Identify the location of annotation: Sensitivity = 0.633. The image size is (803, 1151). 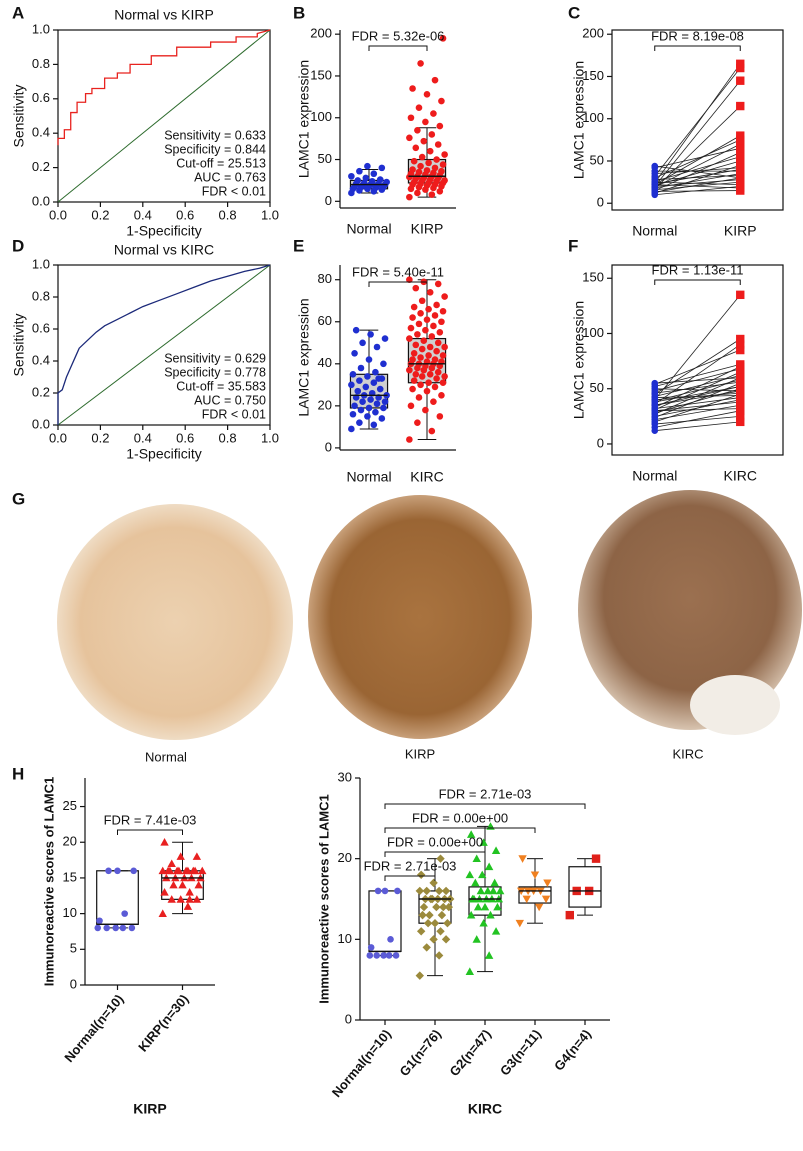
(215, 135).